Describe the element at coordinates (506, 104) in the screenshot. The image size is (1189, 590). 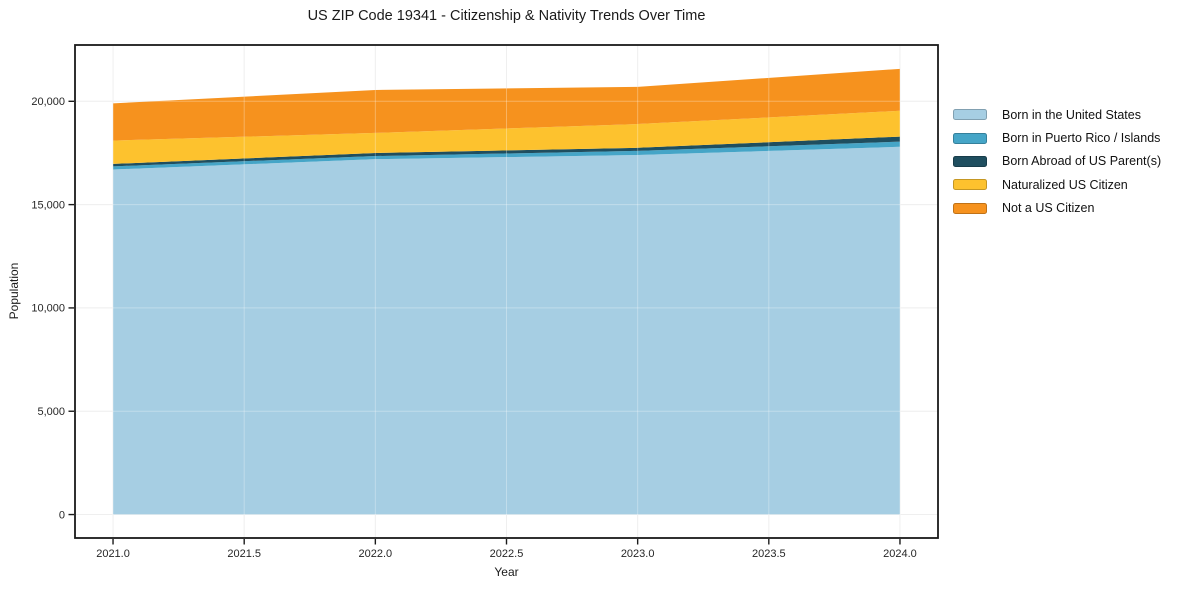
I see `area-not-a-us-citizen` at that location.